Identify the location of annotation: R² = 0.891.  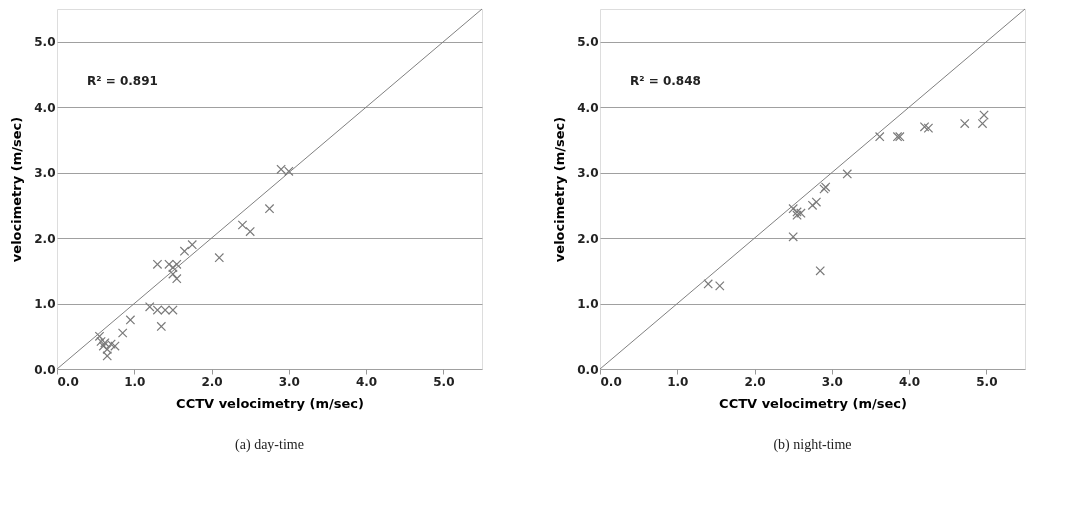
(122, 81).